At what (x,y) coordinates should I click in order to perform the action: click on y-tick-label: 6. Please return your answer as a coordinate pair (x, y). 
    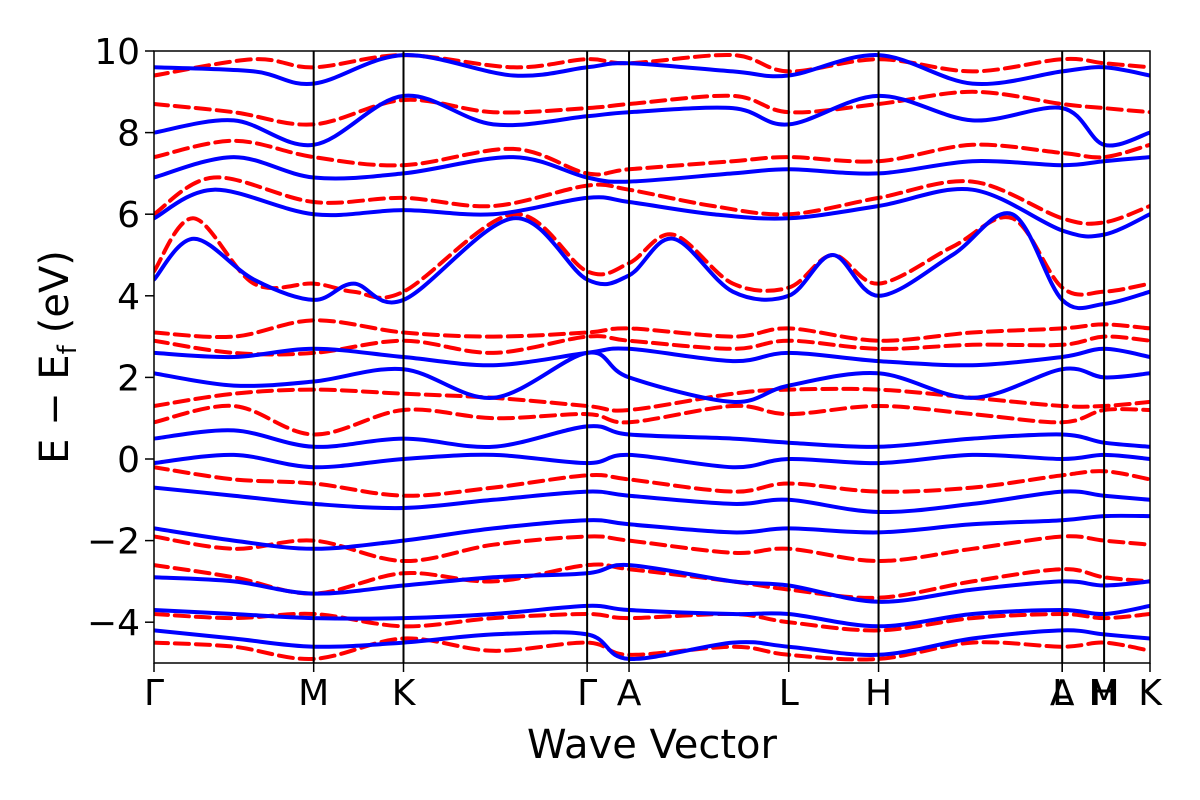
    Looking at the image, I should click on (128, 215).